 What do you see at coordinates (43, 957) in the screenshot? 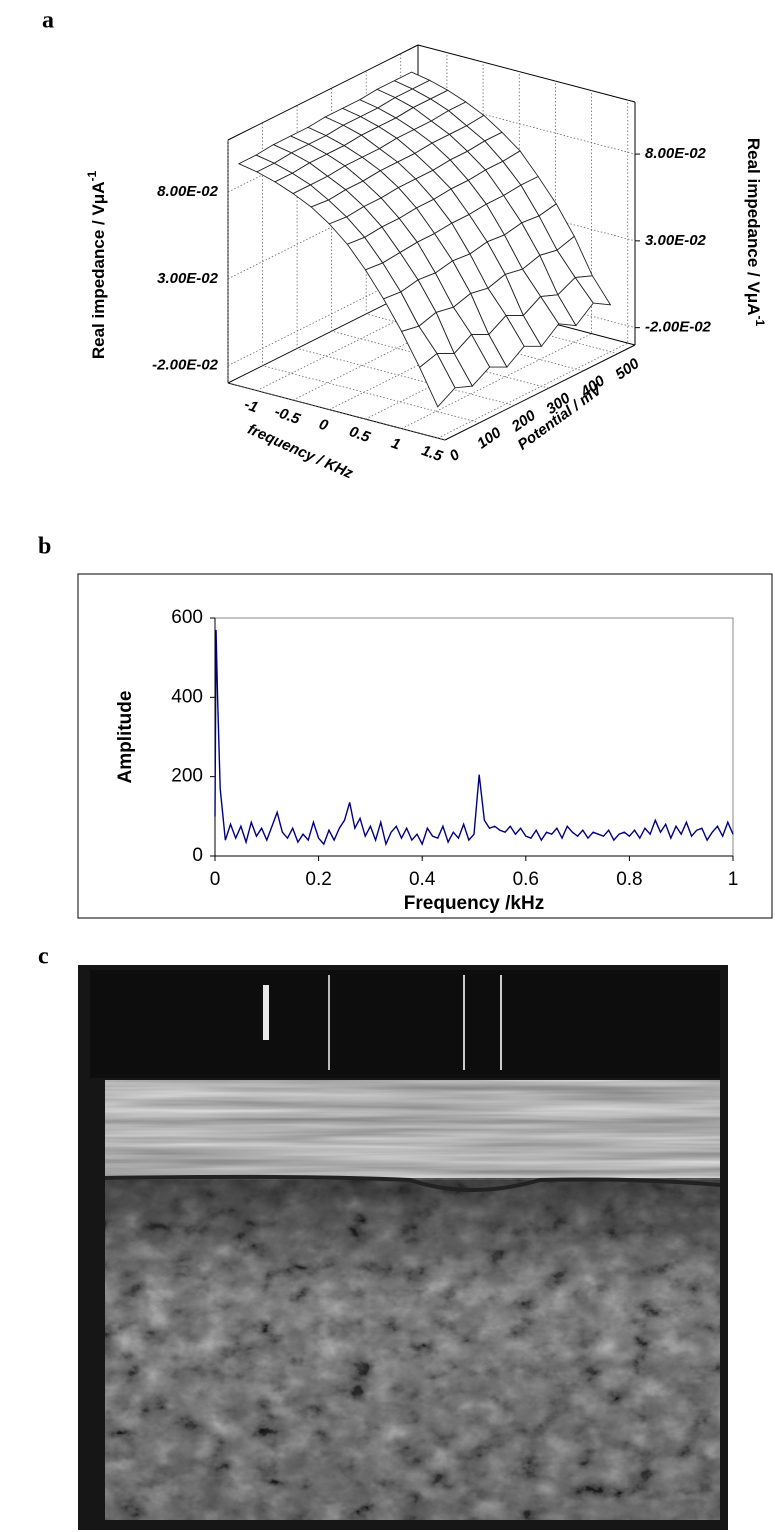
I see `panel-label: c` at bounding box center [43, 957].